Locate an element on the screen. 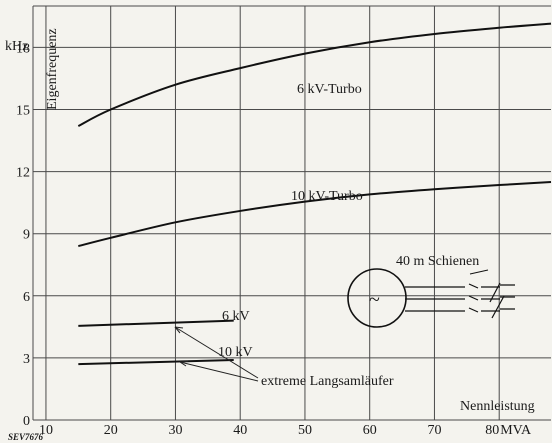 This screenshot has height=443, width=552. x-tick-label: 10 is located at coordinates (46, 430).